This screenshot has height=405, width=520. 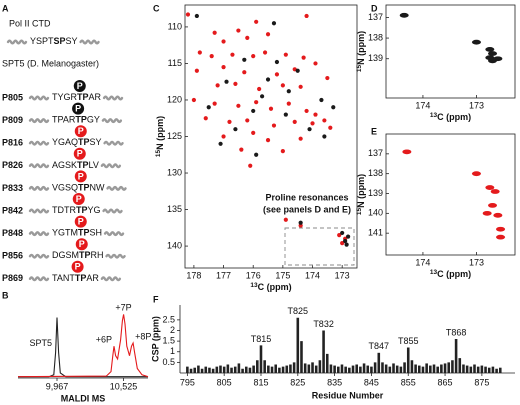 What do you see at coordinates (408, 382) in the screenshot?
I see `x-tick-label: 855` at bounding box center [408, 382].